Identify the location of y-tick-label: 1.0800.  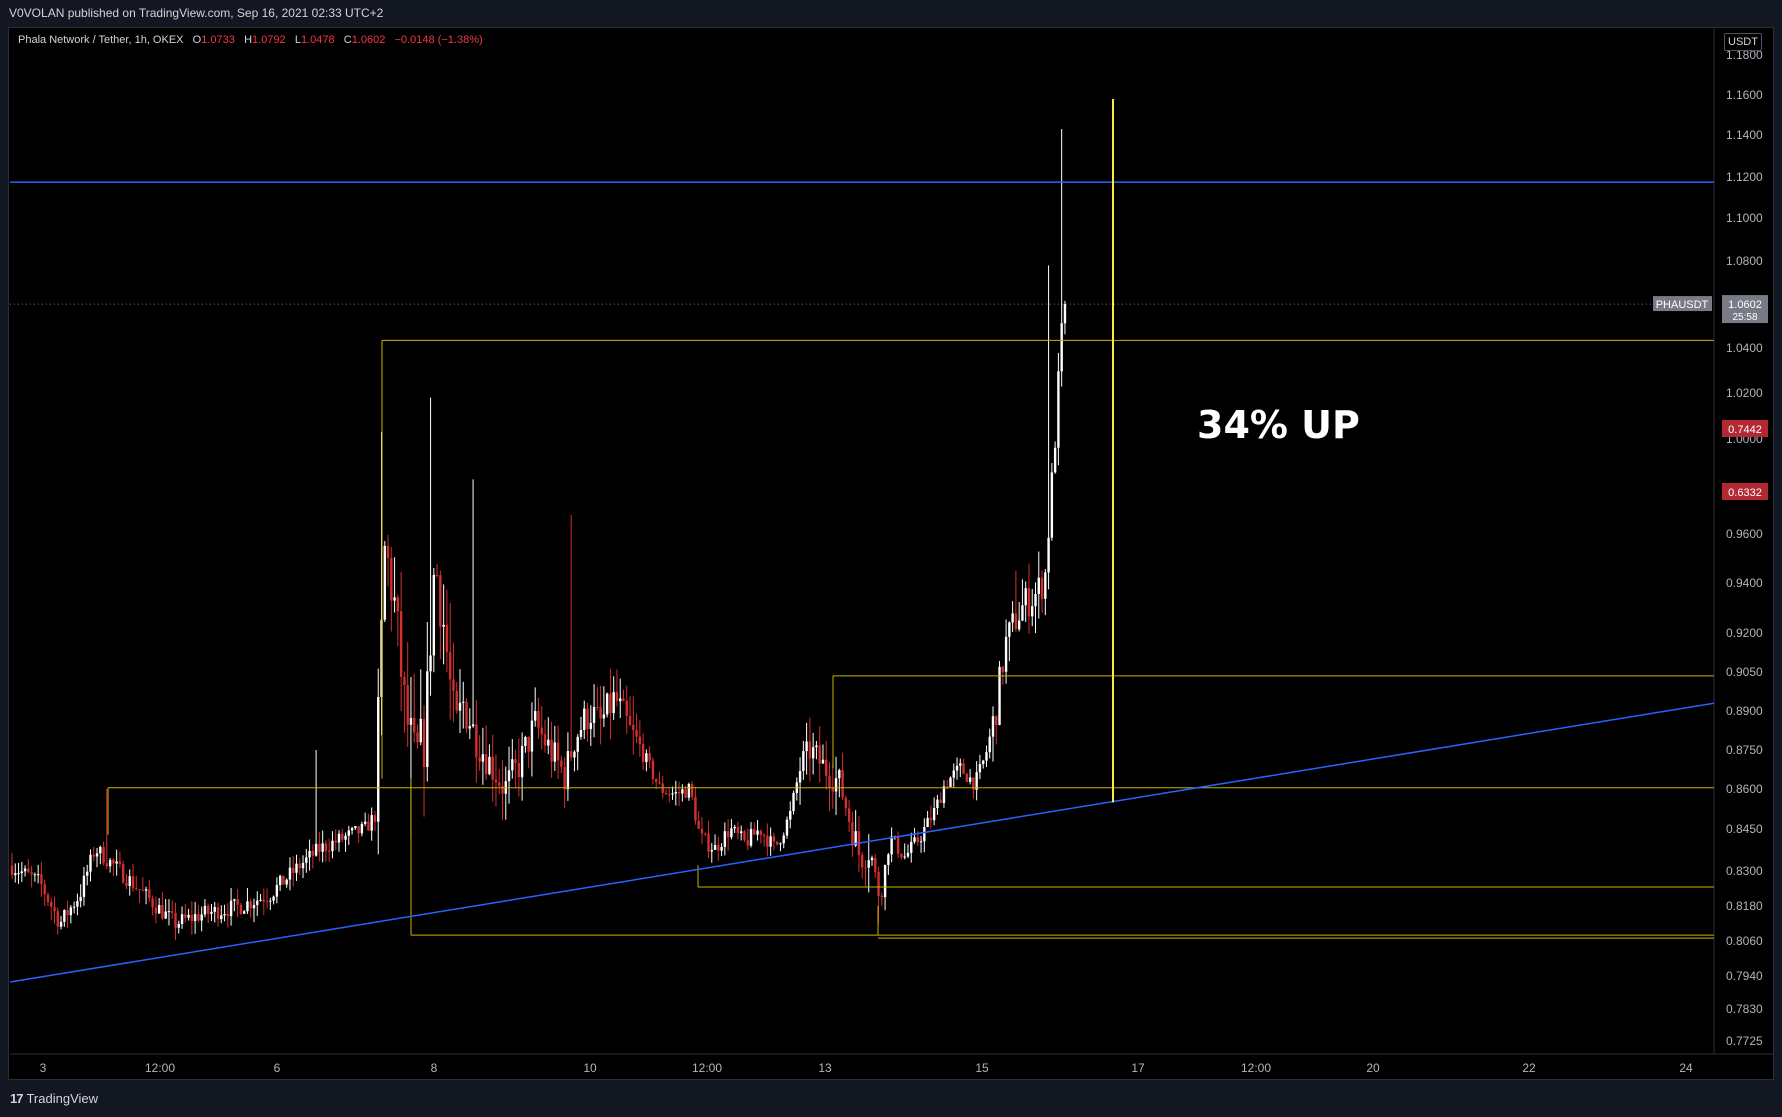
(1744, 261).